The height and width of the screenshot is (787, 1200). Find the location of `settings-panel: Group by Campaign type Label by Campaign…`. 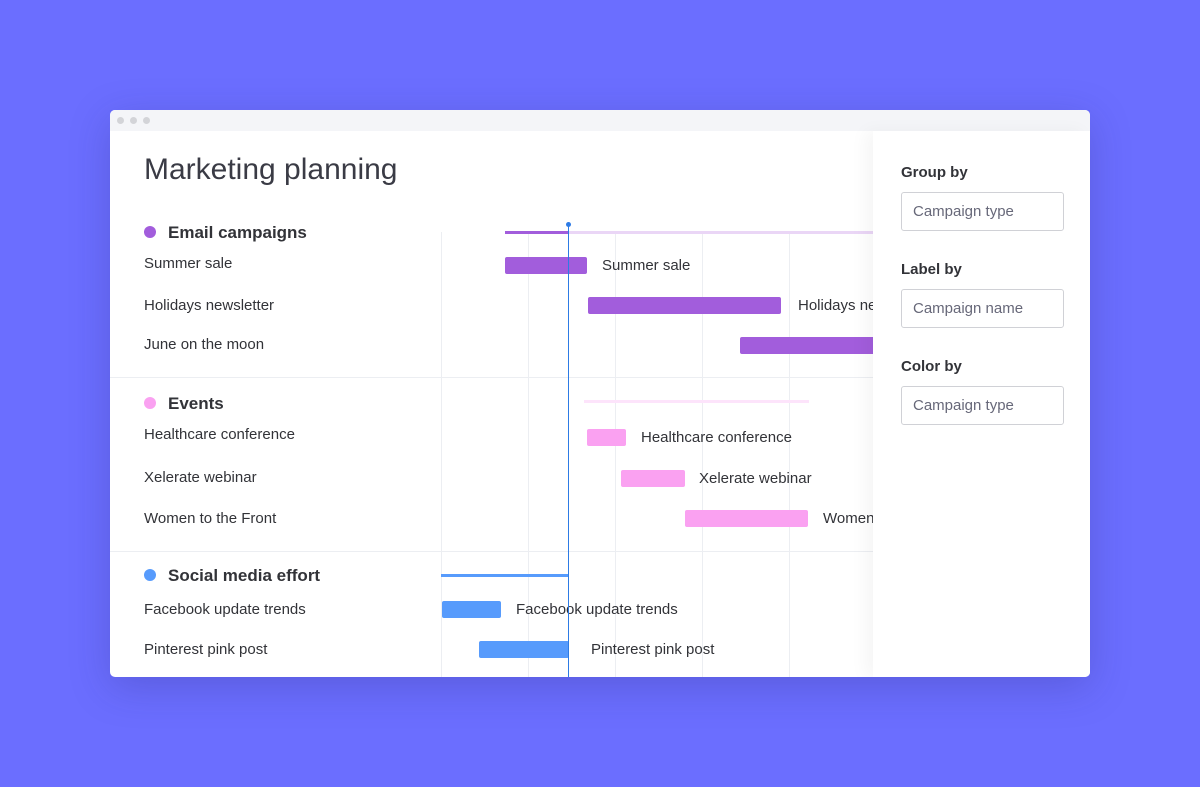

settings-panel: Group by Campaign type Label by Campaign… is located at coordinates (981, 404).